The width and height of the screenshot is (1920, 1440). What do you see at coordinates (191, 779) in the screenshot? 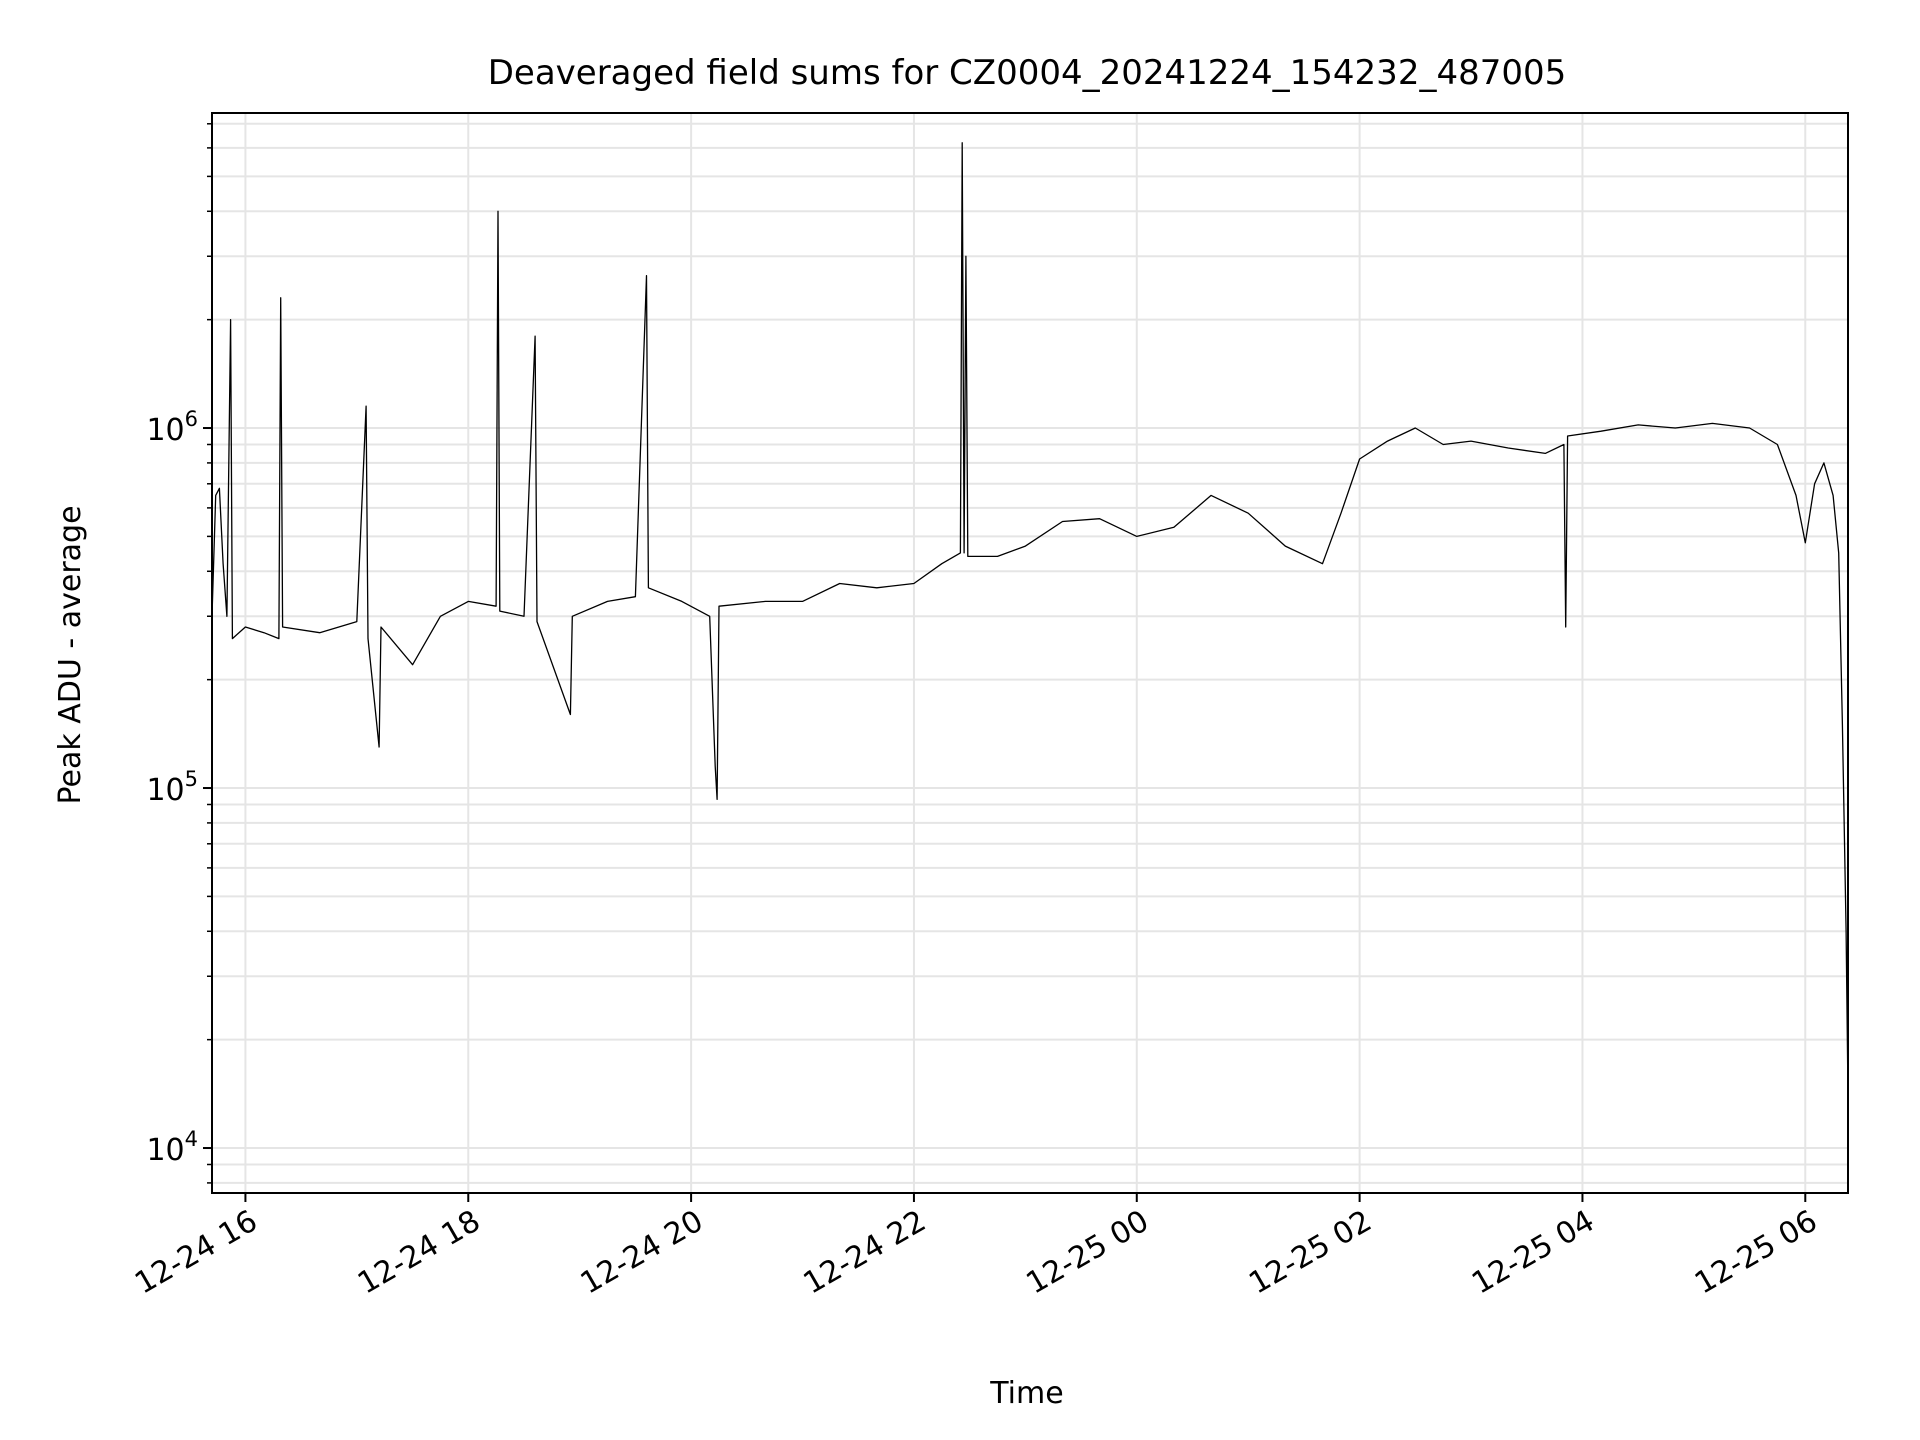
I see `y-tick-exponent: 5` at bounding box center [191, 779].